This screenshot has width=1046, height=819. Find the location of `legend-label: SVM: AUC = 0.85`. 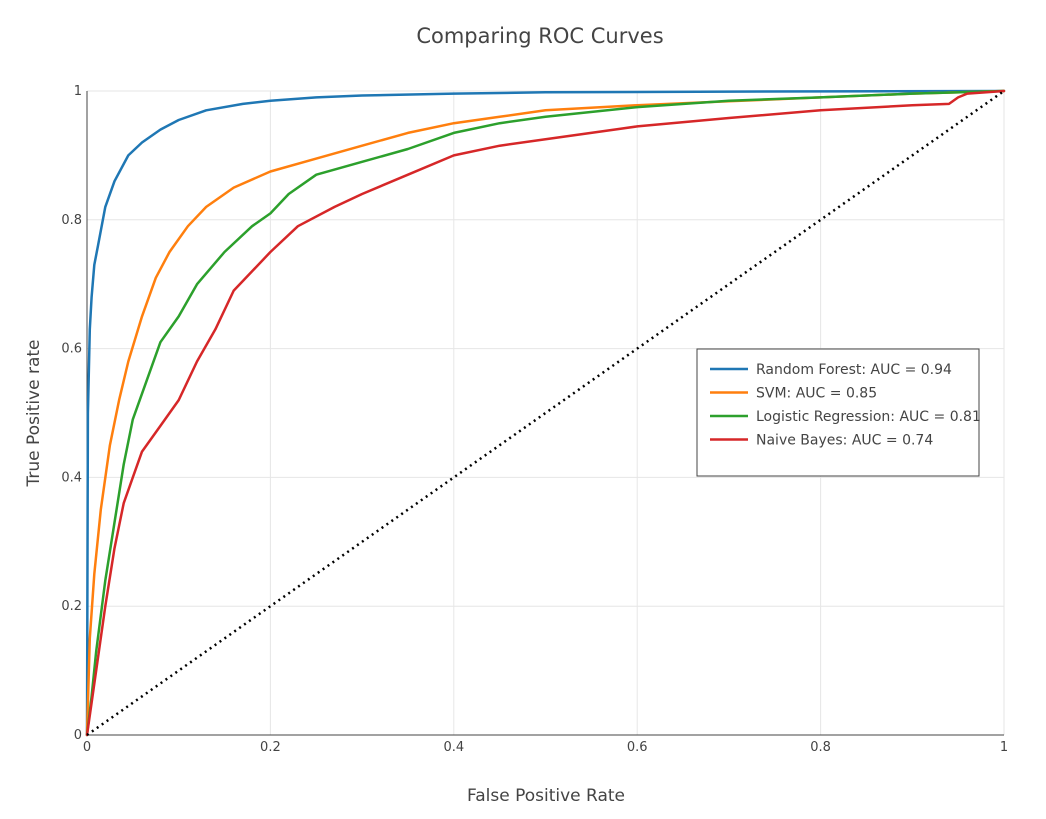

legend-label: SVM: AUC = 0.85 is located at coordinates (816, 394).